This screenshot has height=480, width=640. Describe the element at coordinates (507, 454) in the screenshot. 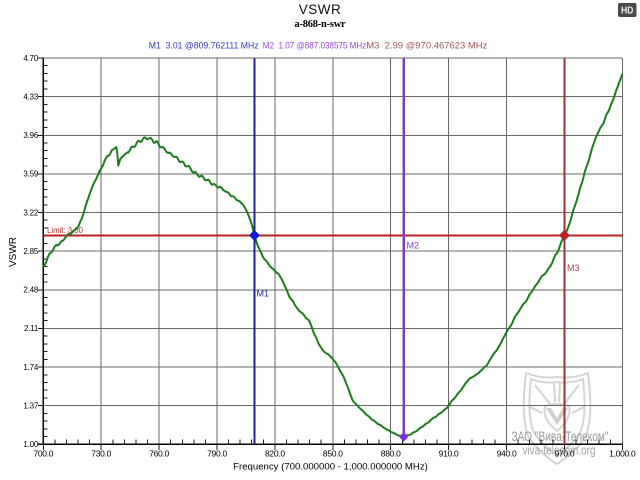

I see `svg-text: 940.0` at that location.